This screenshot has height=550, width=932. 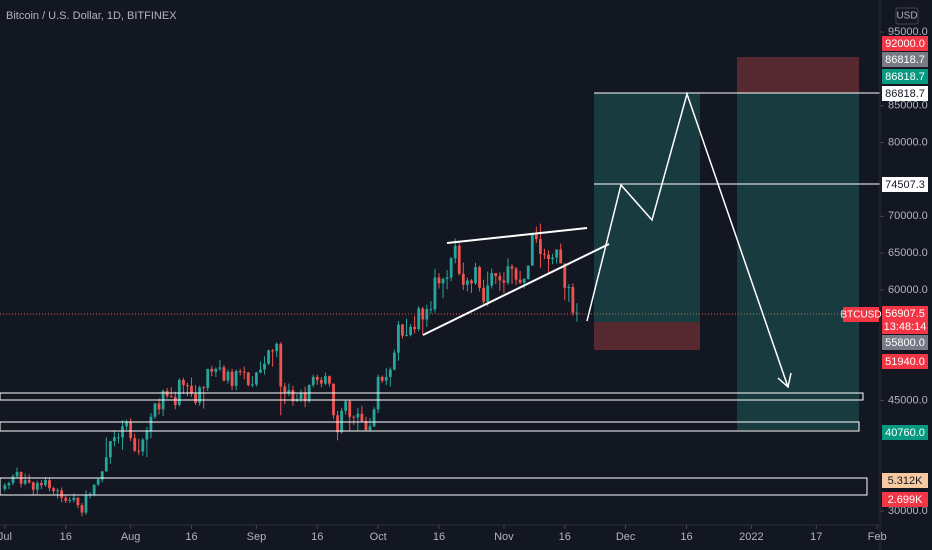 What do you see at coordinates (626, 537) in the screenshot?
I see `x-tick-label: Dec` at bounding box center [626, 537].